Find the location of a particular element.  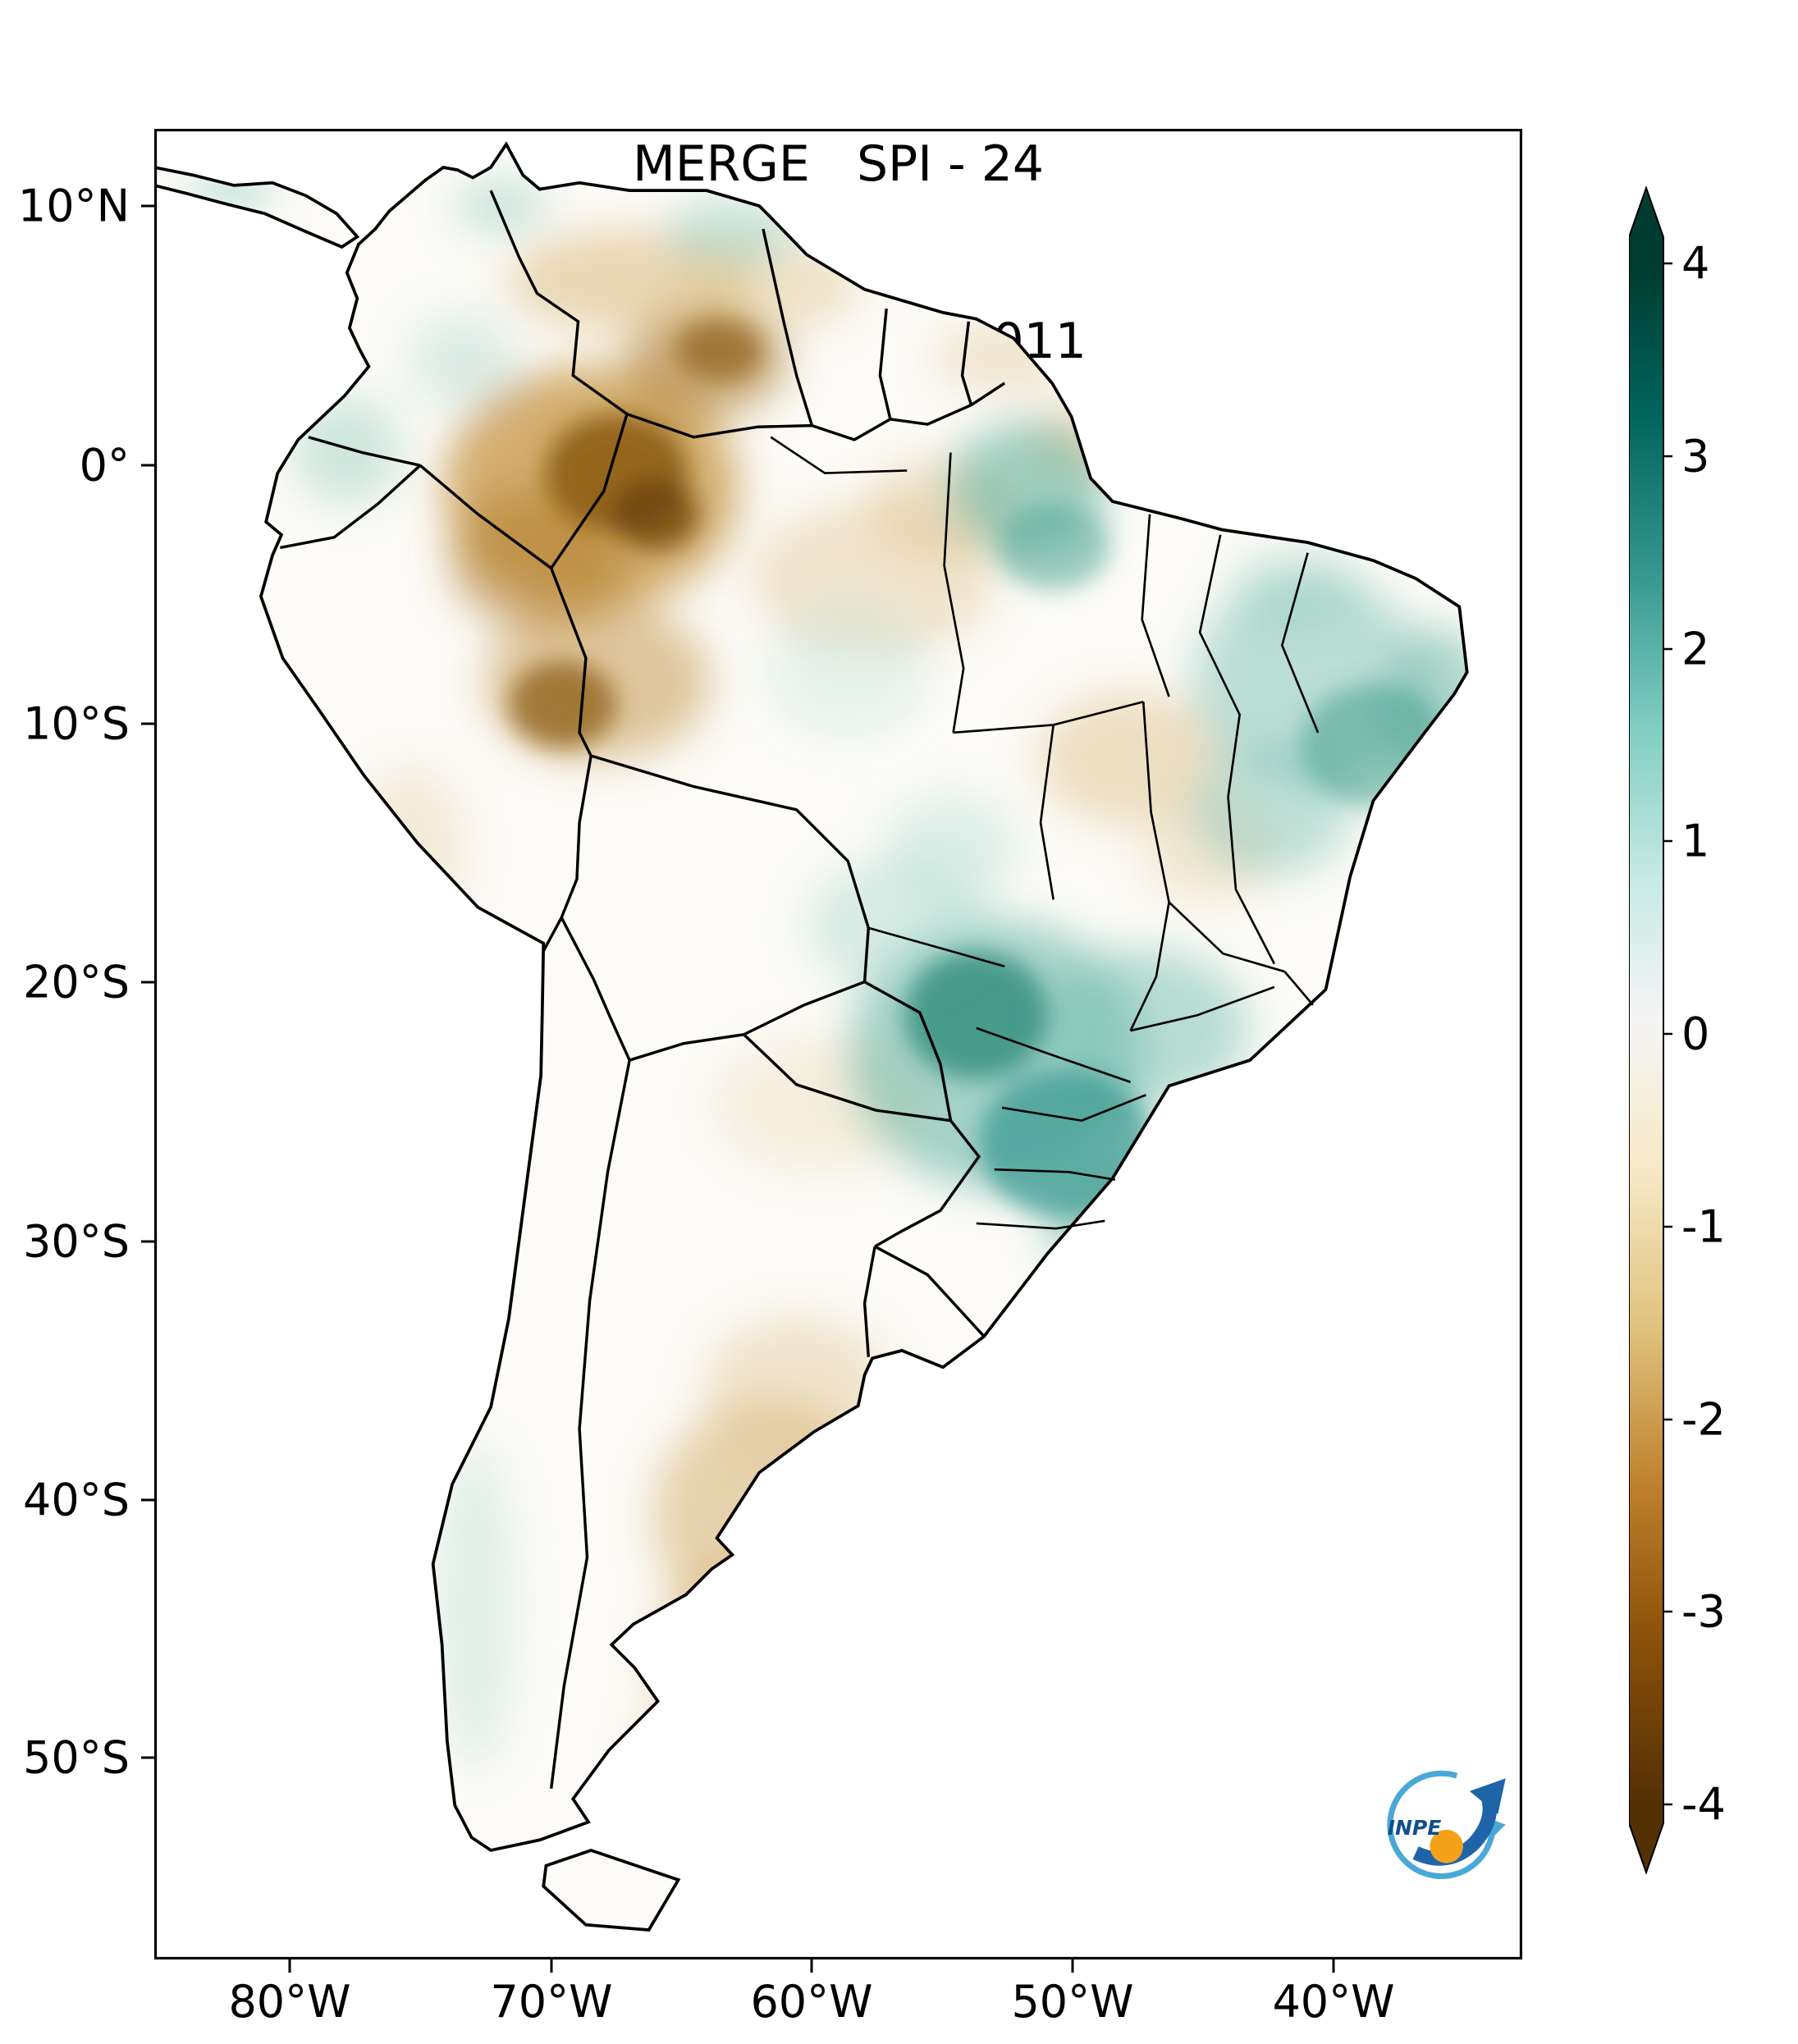

colorbar-tick-label: 3 is located at coordinates (1695, 456).